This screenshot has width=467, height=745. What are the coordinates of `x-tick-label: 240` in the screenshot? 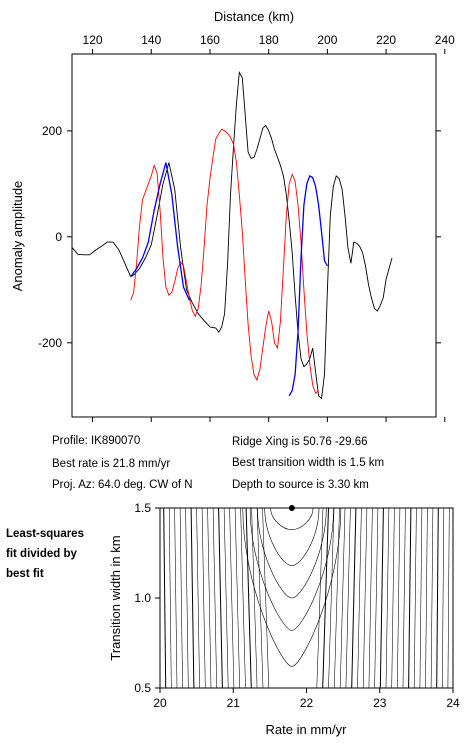 It's located at (445, 40).